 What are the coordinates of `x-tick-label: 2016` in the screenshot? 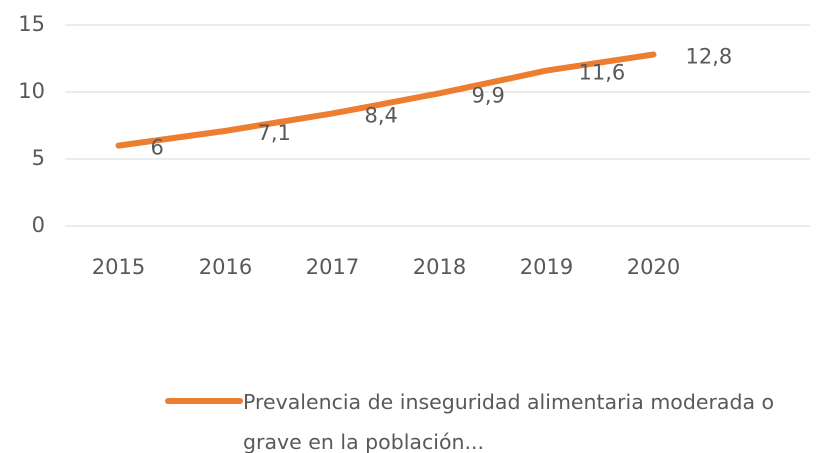 It's located at (225, 267).